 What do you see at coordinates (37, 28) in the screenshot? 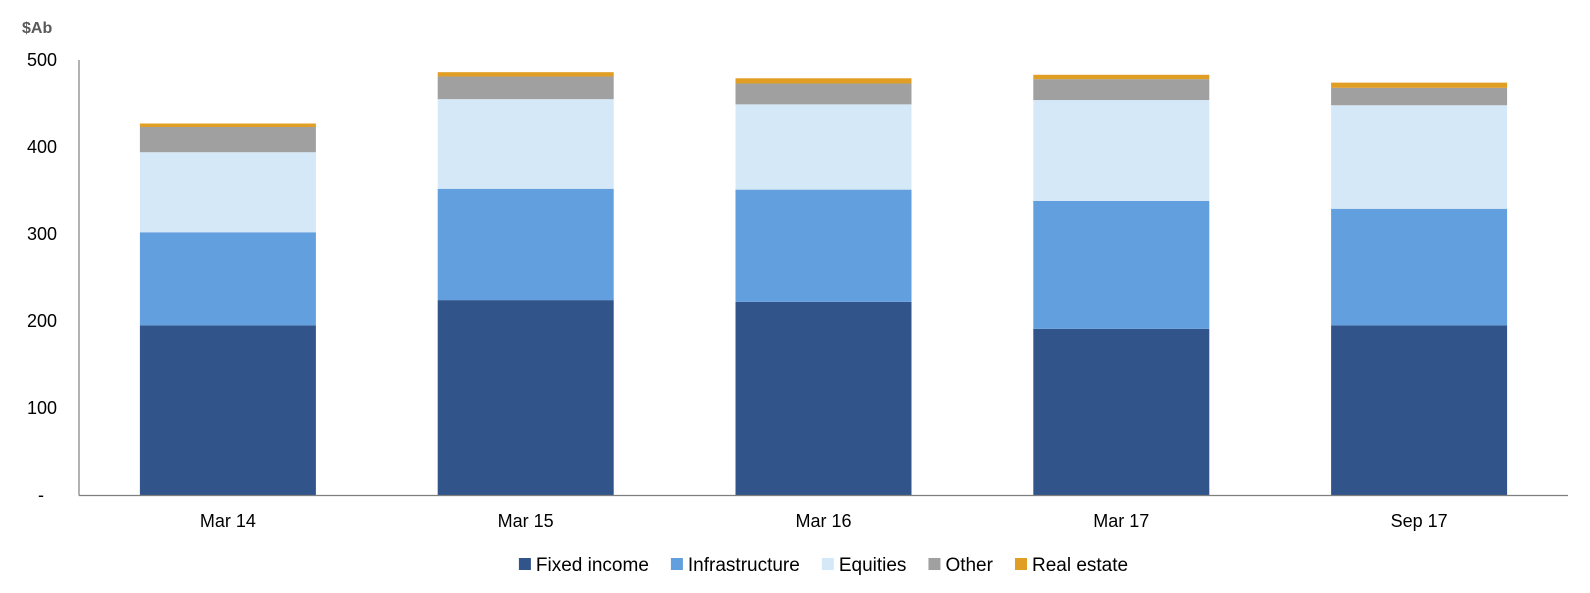
I see `y-axis-unit-label: $Ab` at bounding box center [37, 28].